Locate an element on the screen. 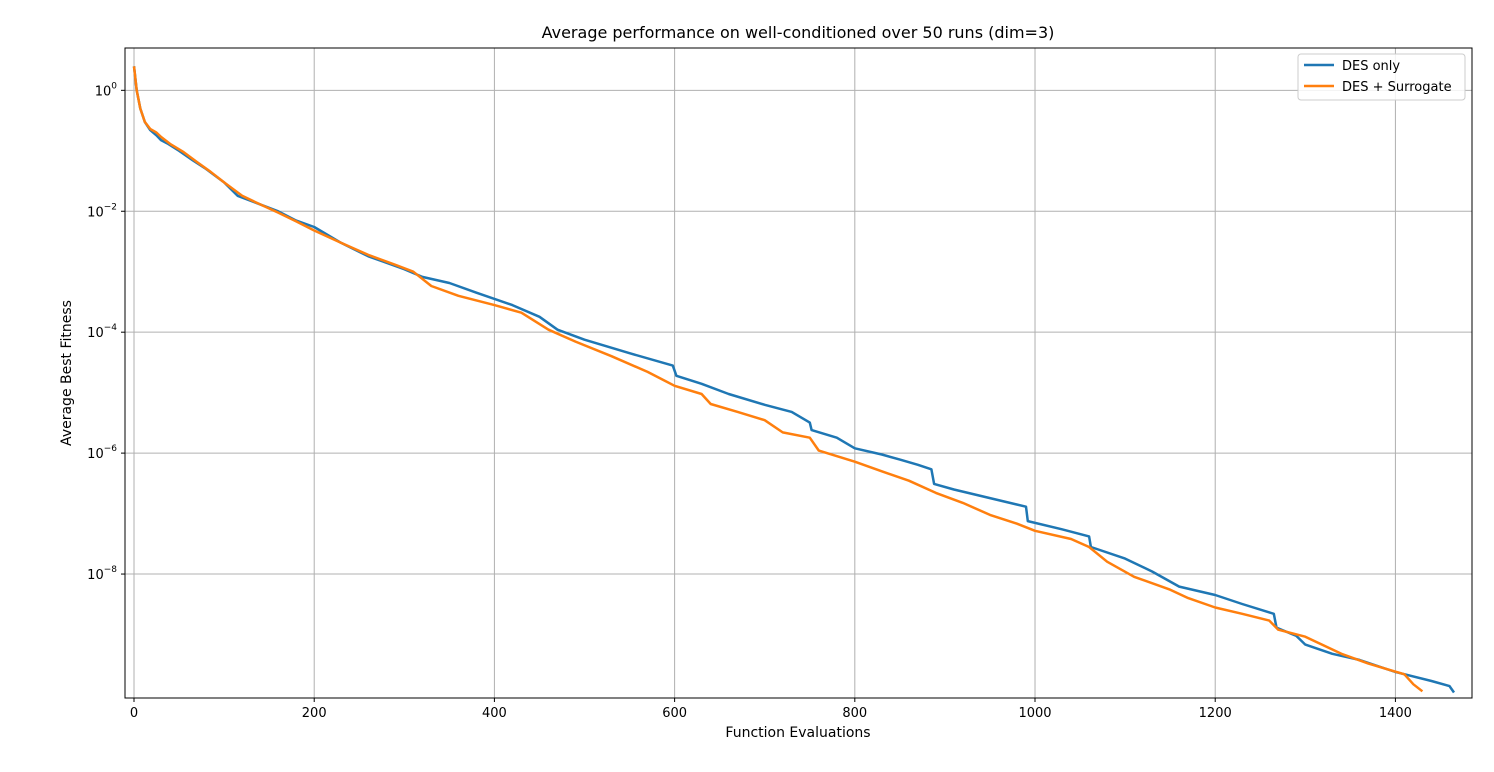  y-tick-label: 10⁰ is located at coordinates (106, 90).